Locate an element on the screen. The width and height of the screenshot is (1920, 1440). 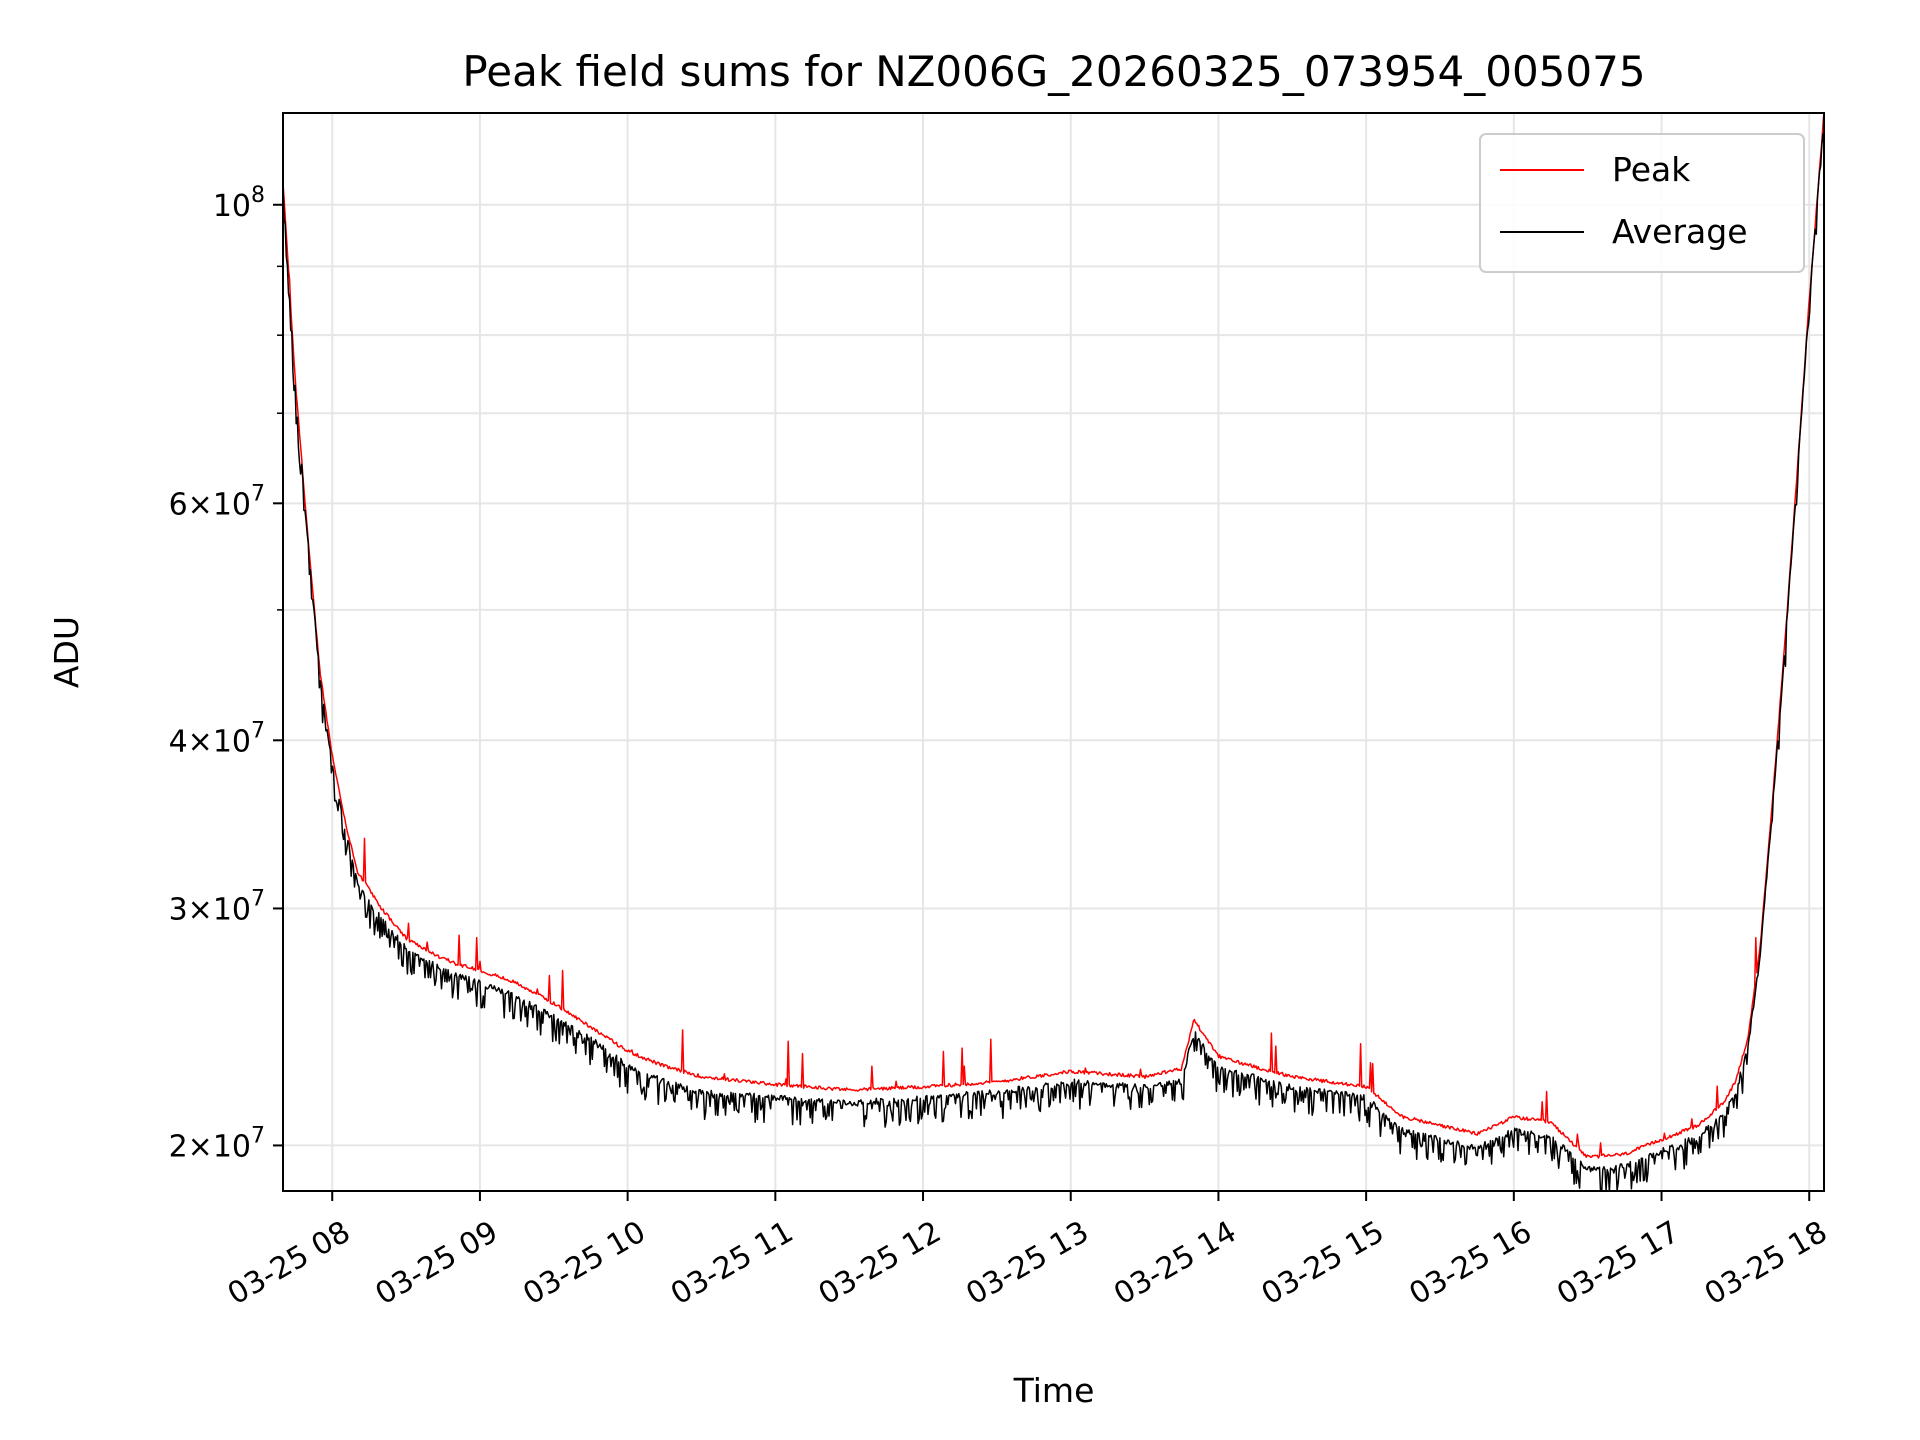
y-tick-label: 2×107 is located at coordinates (217, 1143).